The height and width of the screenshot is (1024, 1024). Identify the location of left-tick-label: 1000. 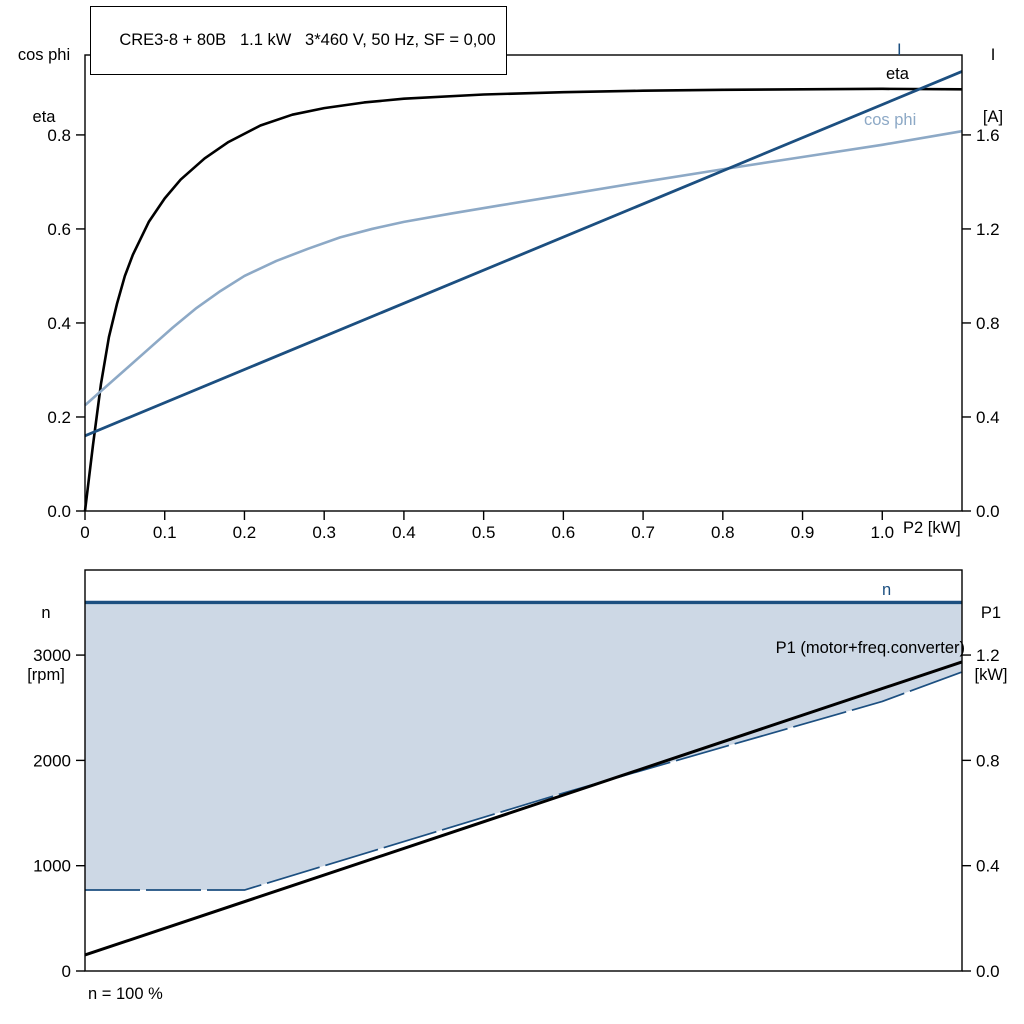
(52, 866).